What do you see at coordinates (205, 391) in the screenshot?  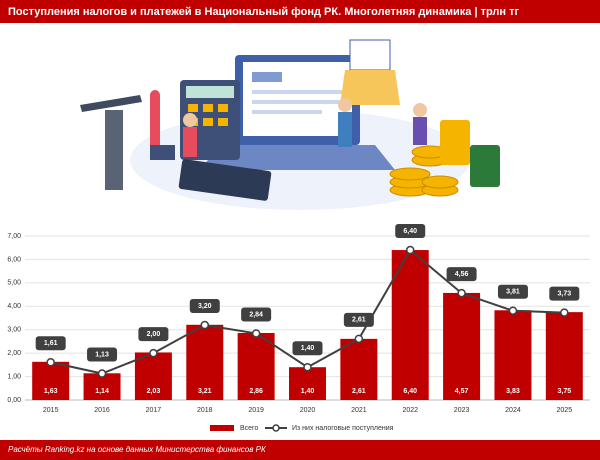 I see `bar-label: 3,21` at bounding box center [205, 391].